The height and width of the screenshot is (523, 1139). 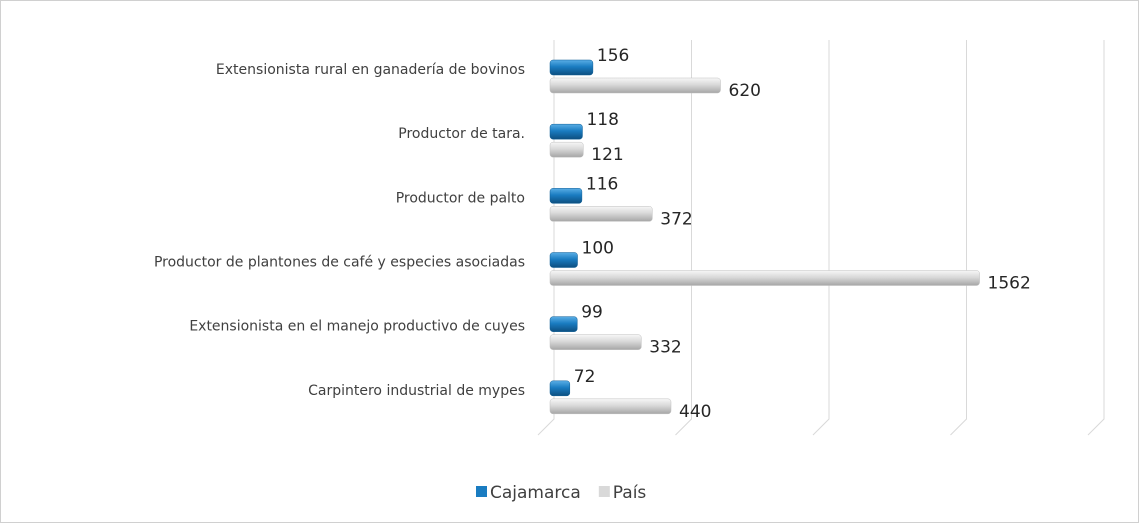 What do you see at coordinates (676, 219) in the screenshot?
I see `data-label: 372` at bounding box center [676, 219].